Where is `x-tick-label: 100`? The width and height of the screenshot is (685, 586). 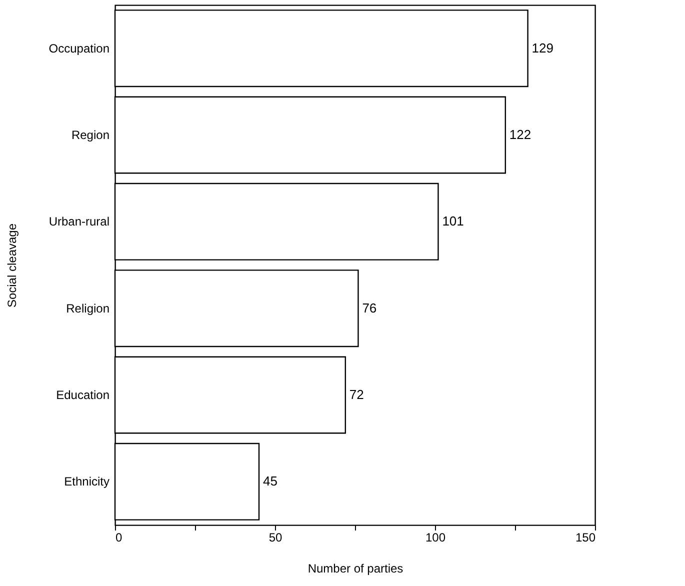
x-tick-label: 100 is located at coordinates (435, 537).